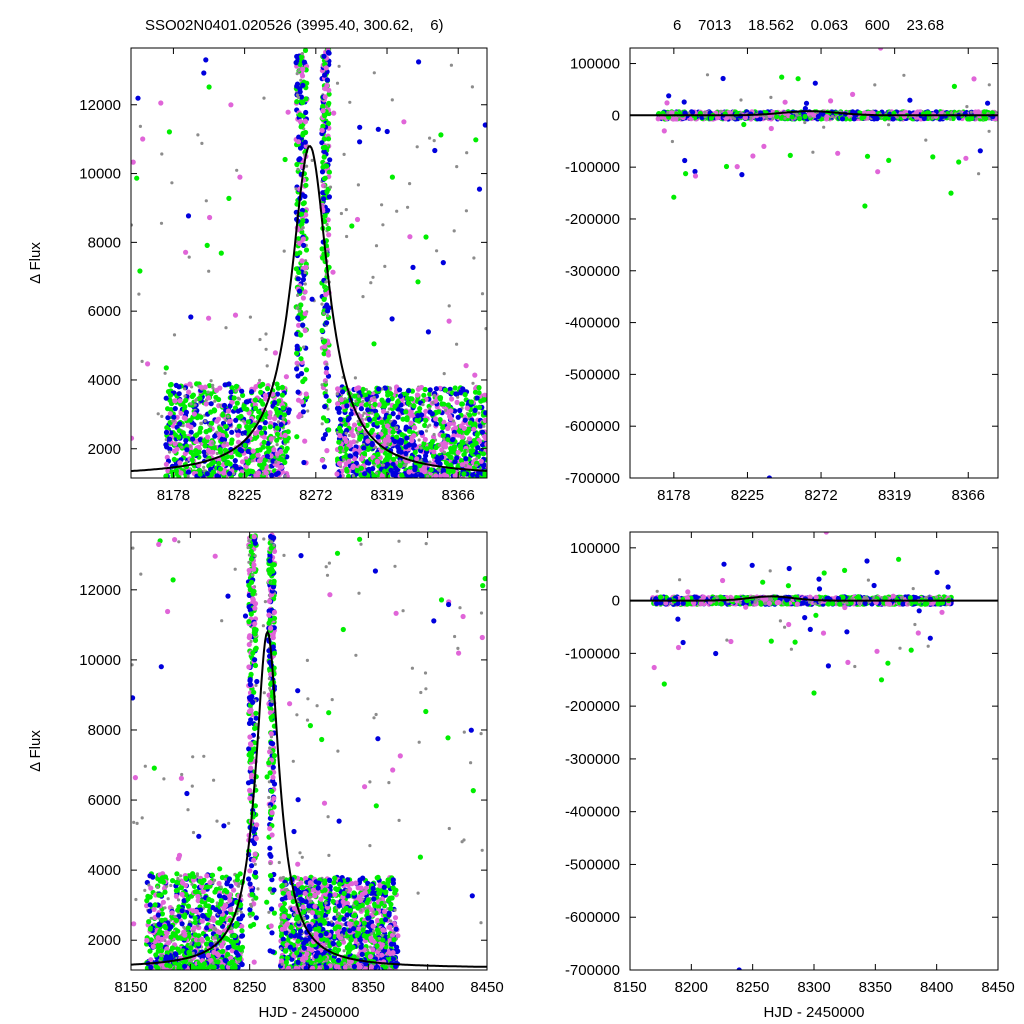 The width and height of the screenshot is (1024, 1024). What do you see at coordinates (592, 426) in the screenshot?
I see `y-tick-label: -600000` at bounding box center [592, 426].